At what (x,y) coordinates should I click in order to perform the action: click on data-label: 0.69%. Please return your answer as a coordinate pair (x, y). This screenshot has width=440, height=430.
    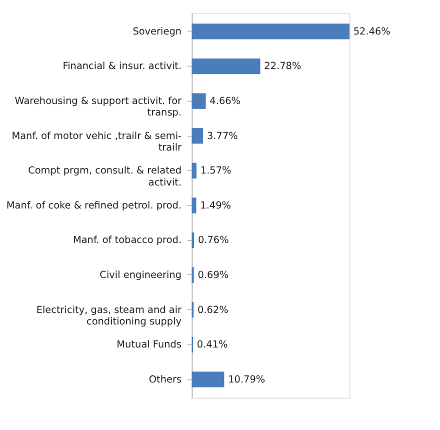
    Looking at the image, I should click on (213, 275).